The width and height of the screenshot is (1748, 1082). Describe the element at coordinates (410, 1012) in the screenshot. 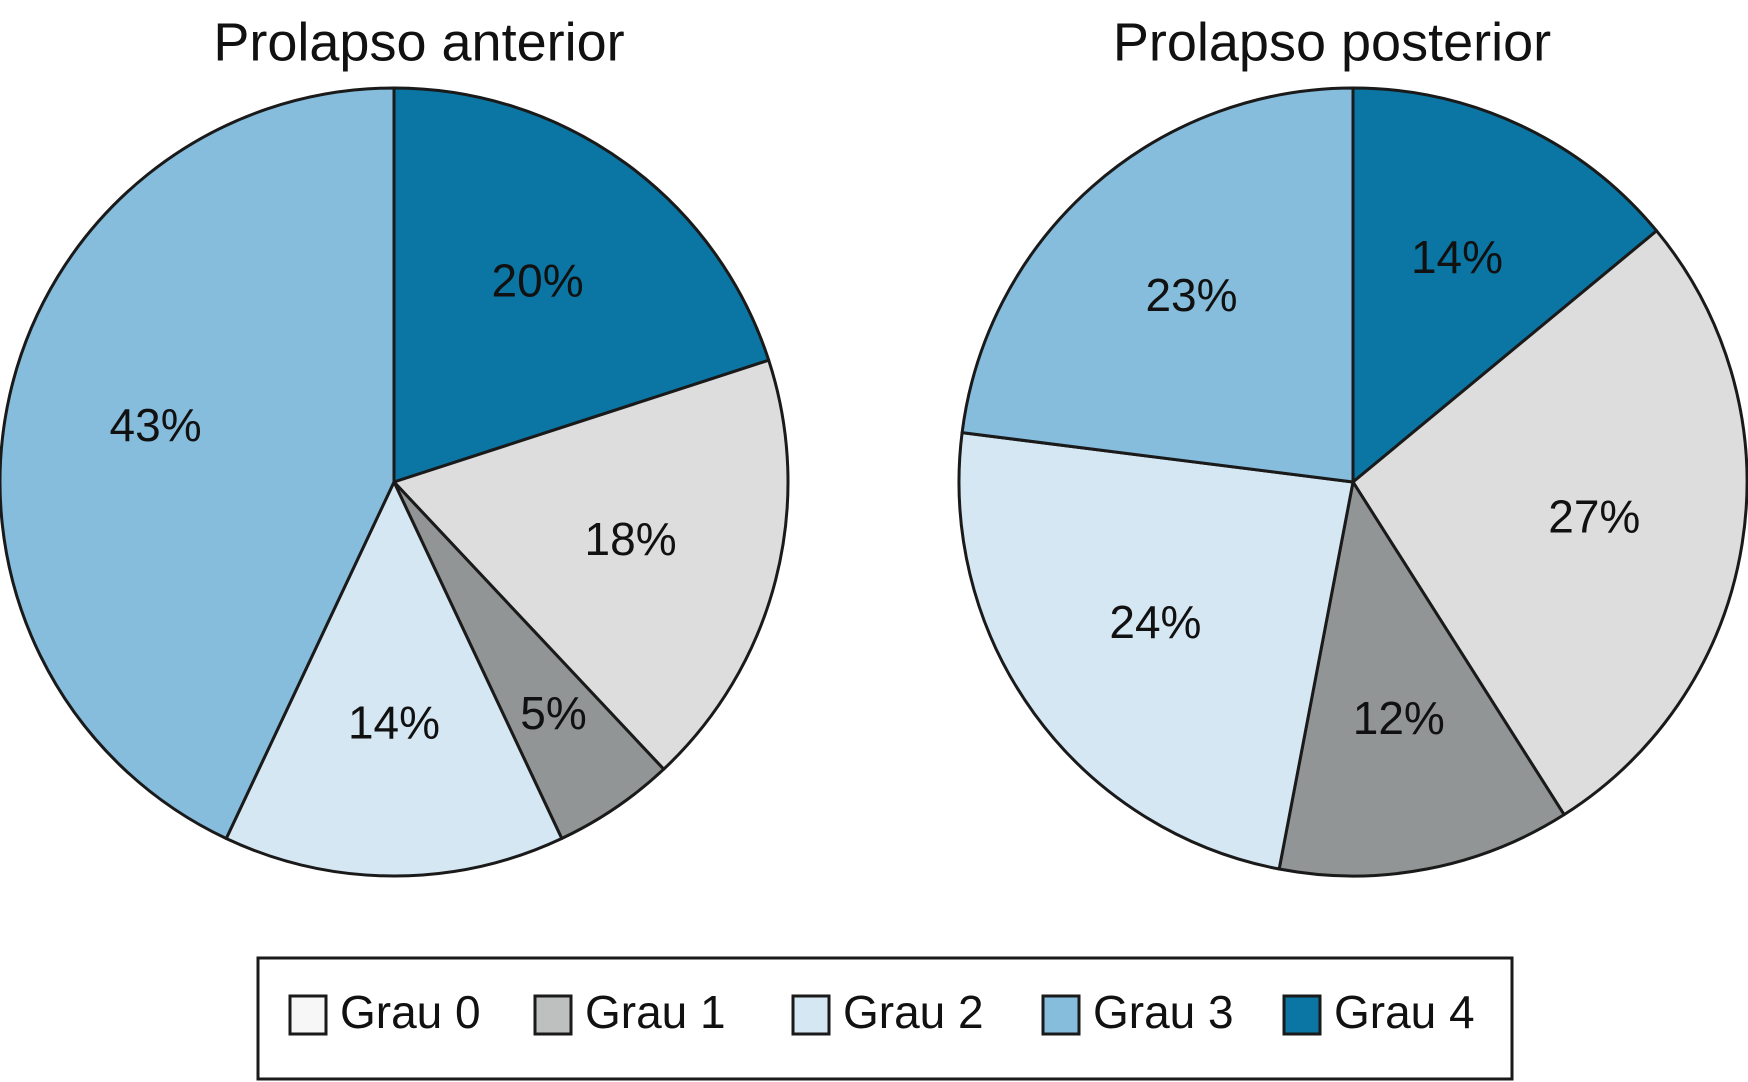

I see `legend-label-grau-0: Grau 0` at that location.